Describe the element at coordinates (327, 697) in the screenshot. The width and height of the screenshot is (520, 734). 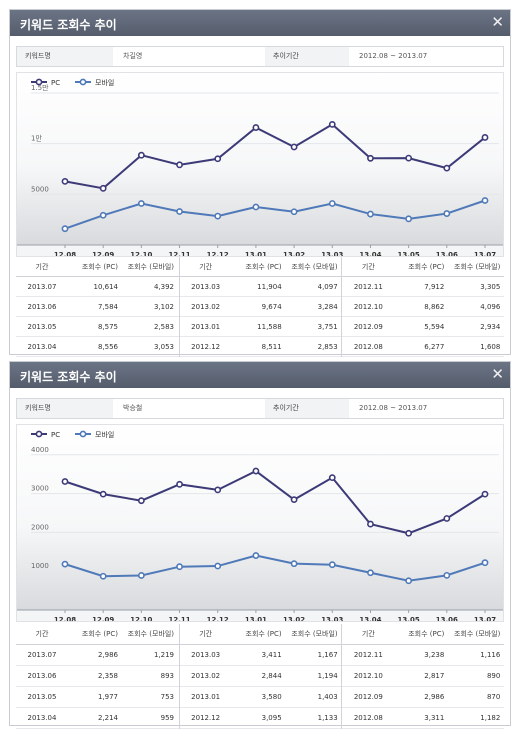
I see `mobile-count-cell: 1,403` at that location.